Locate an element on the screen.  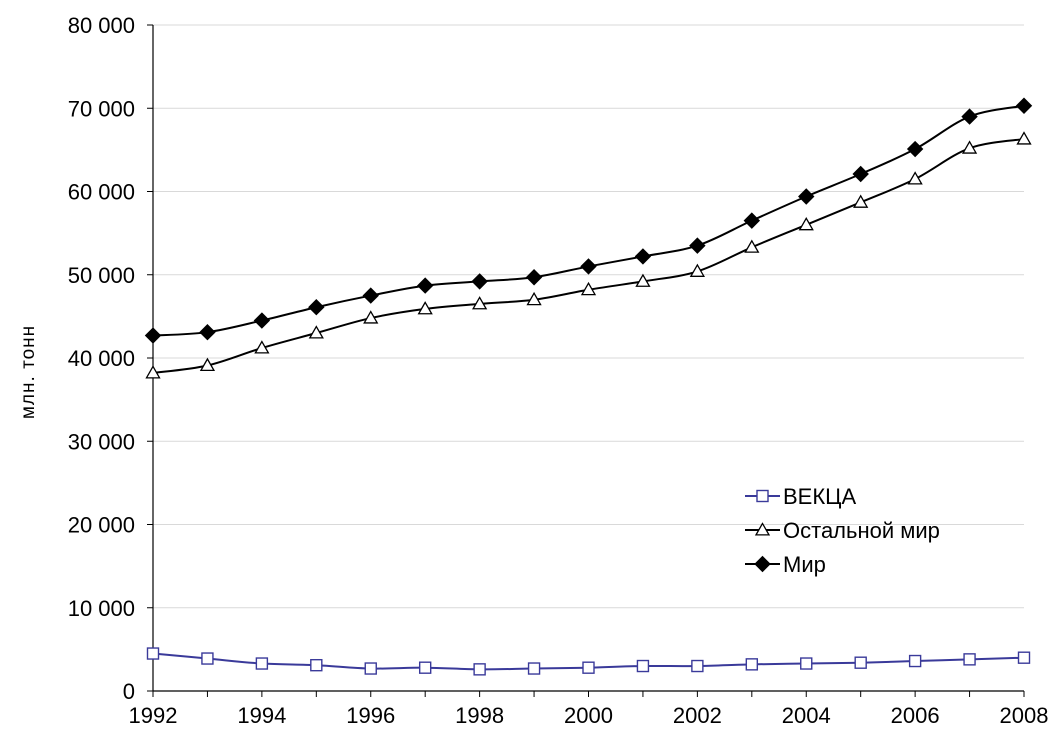
x-axis-ticks: 1992 1994 1996 1998 2000 2002 2004 2006 2008 is located at coordinates (589, 709).